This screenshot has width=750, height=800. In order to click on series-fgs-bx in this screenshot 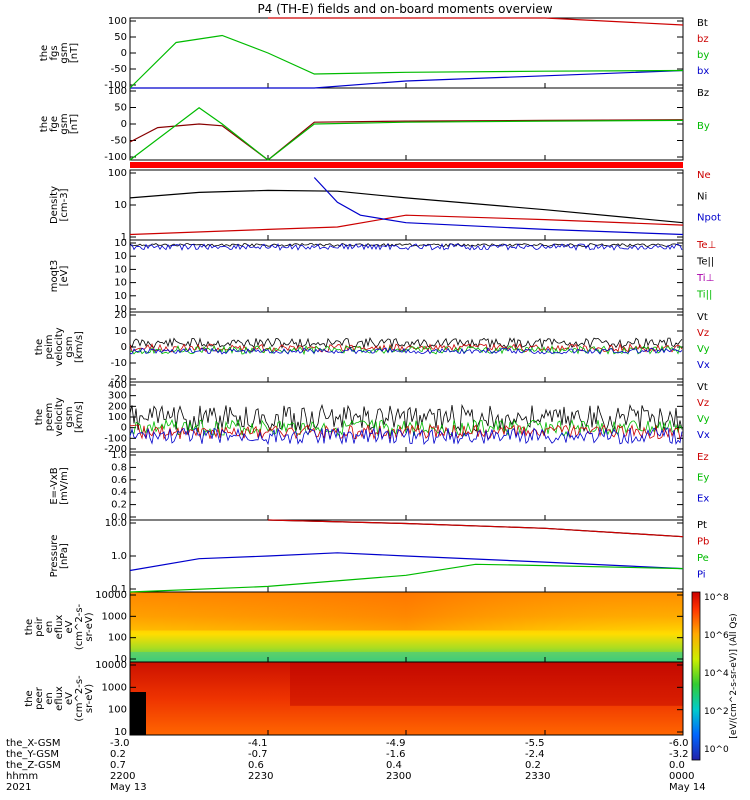, I will do `click(407, 79)`.